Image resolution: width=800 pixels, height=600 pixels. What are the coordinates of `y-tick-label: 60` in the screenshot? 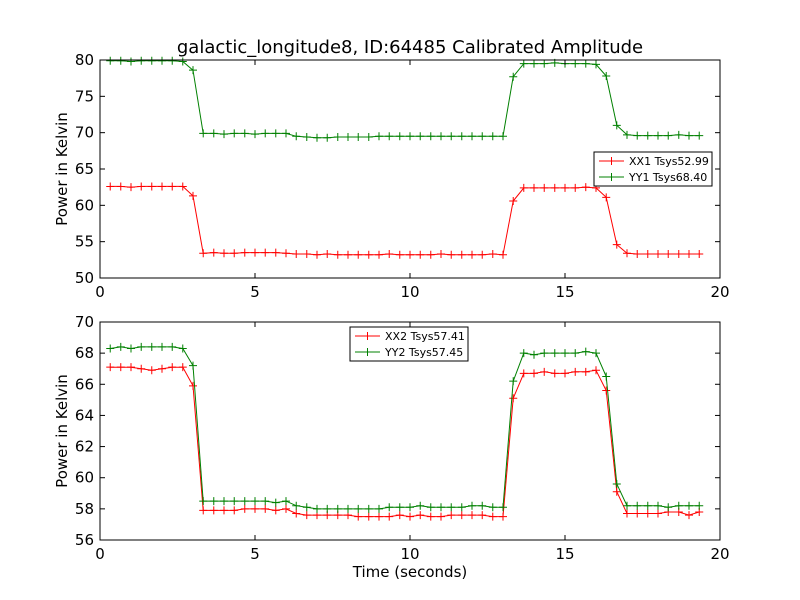 It's located at (84, 478).